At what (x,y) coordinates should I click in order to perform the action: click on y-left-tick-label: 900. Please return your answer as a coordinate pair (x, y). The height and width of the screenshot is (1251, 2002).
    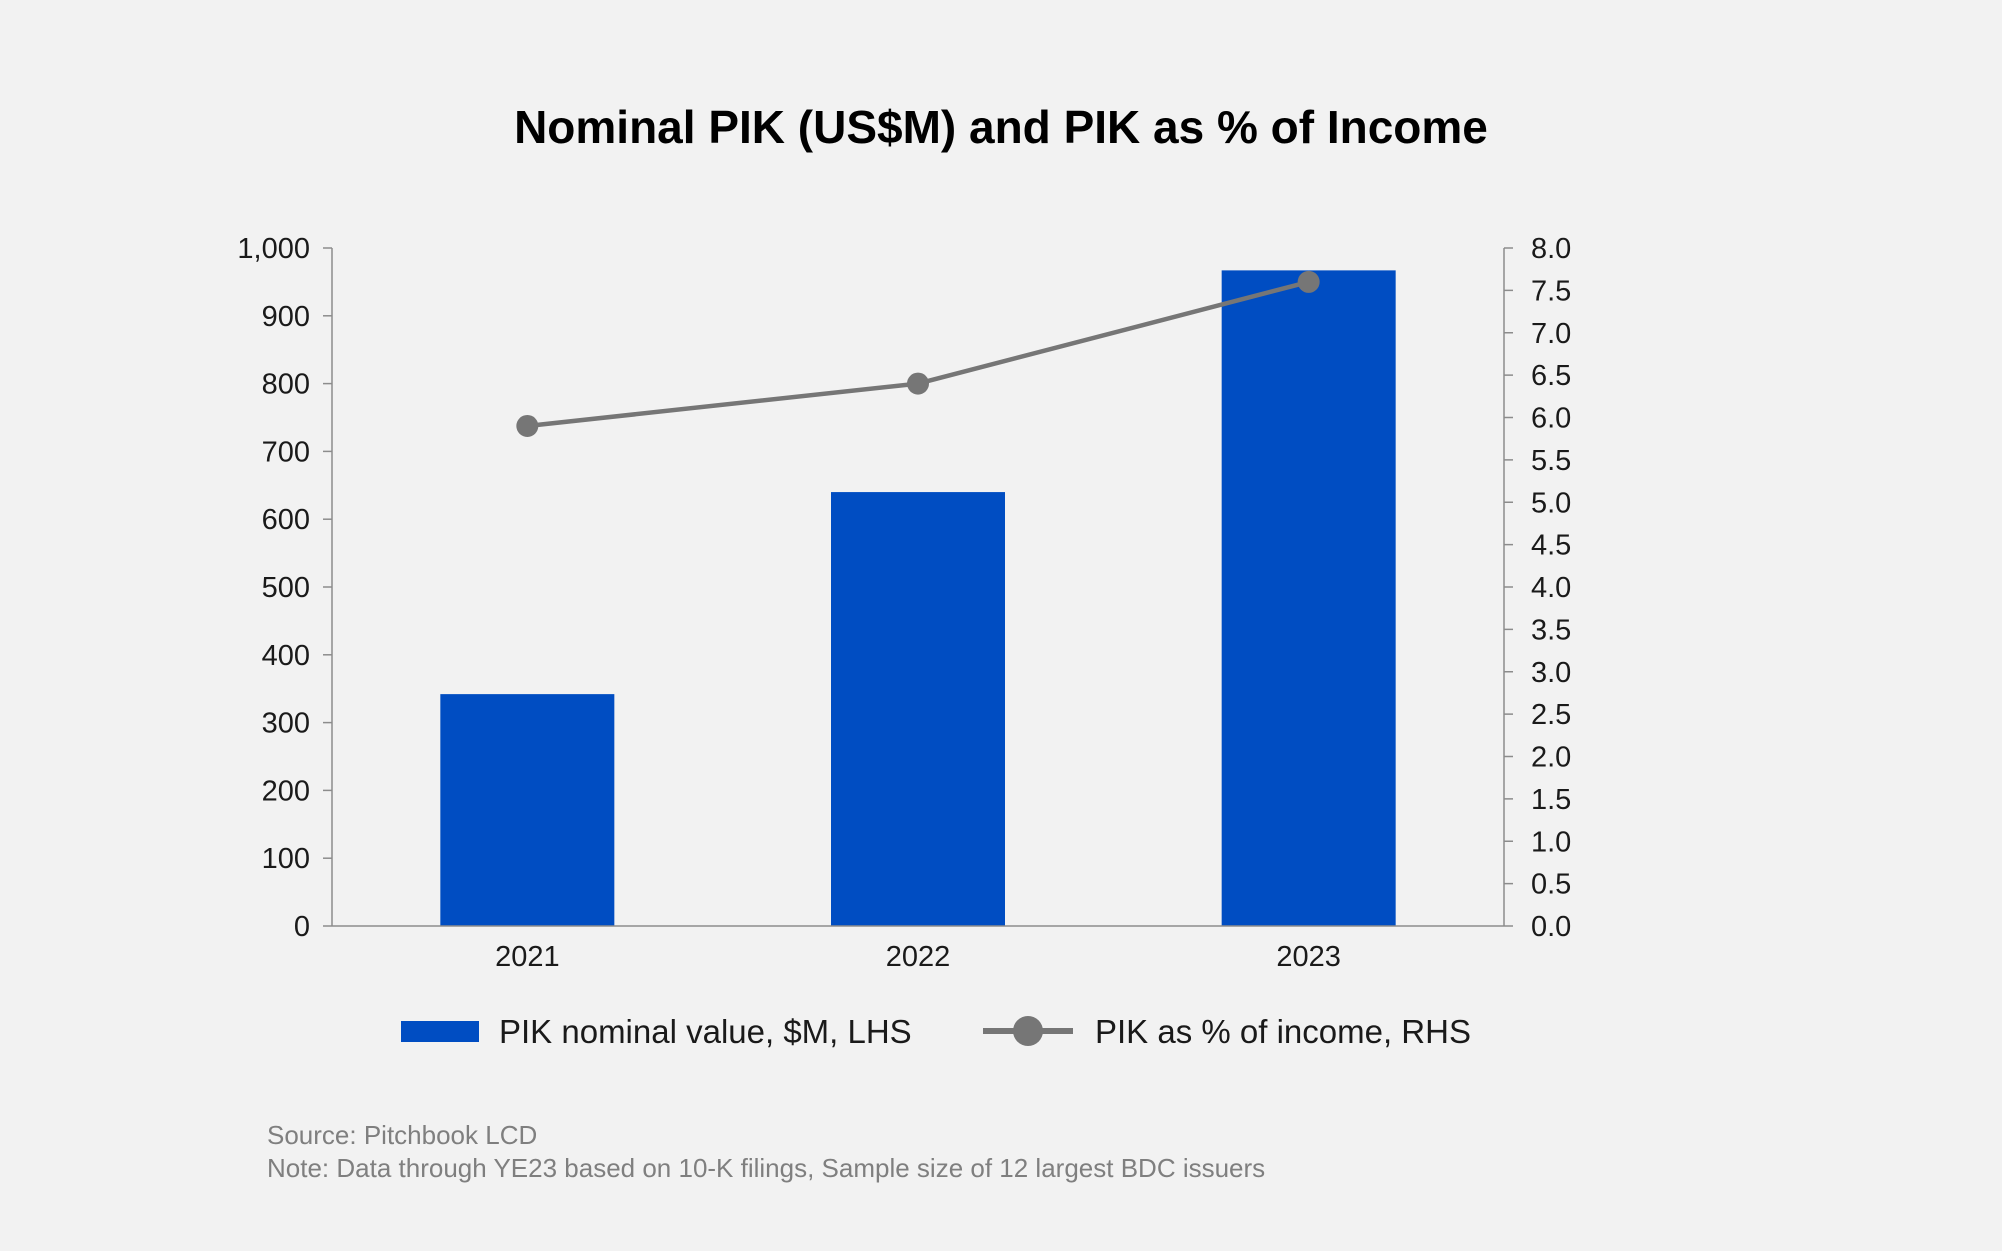
    Looking at the image, I should click on (286, 317).